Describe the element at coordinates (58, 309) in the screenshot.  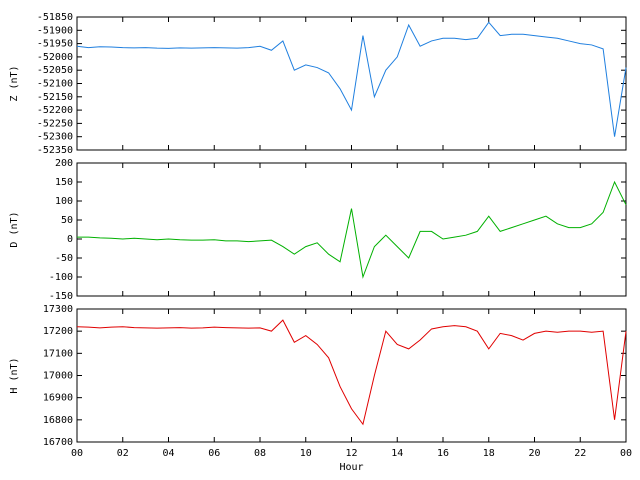
I see `y-tick-label: 17300` at that location.